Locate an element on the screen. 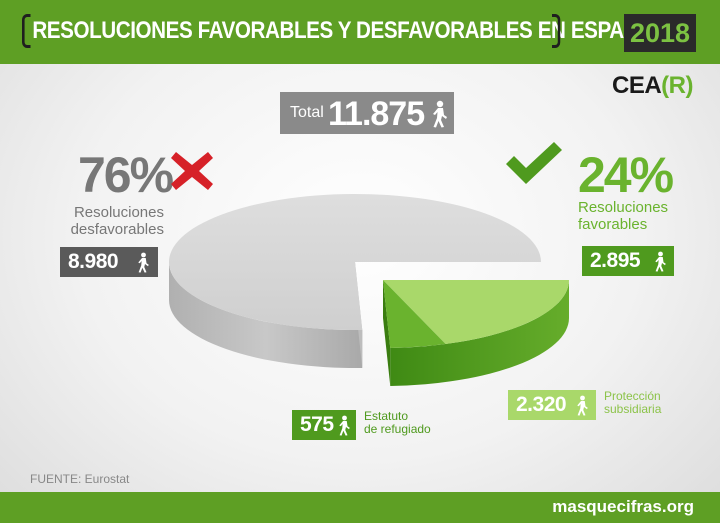 The image size is (720, 523). total-value: 11.875 is located at coordinates (376, 114).